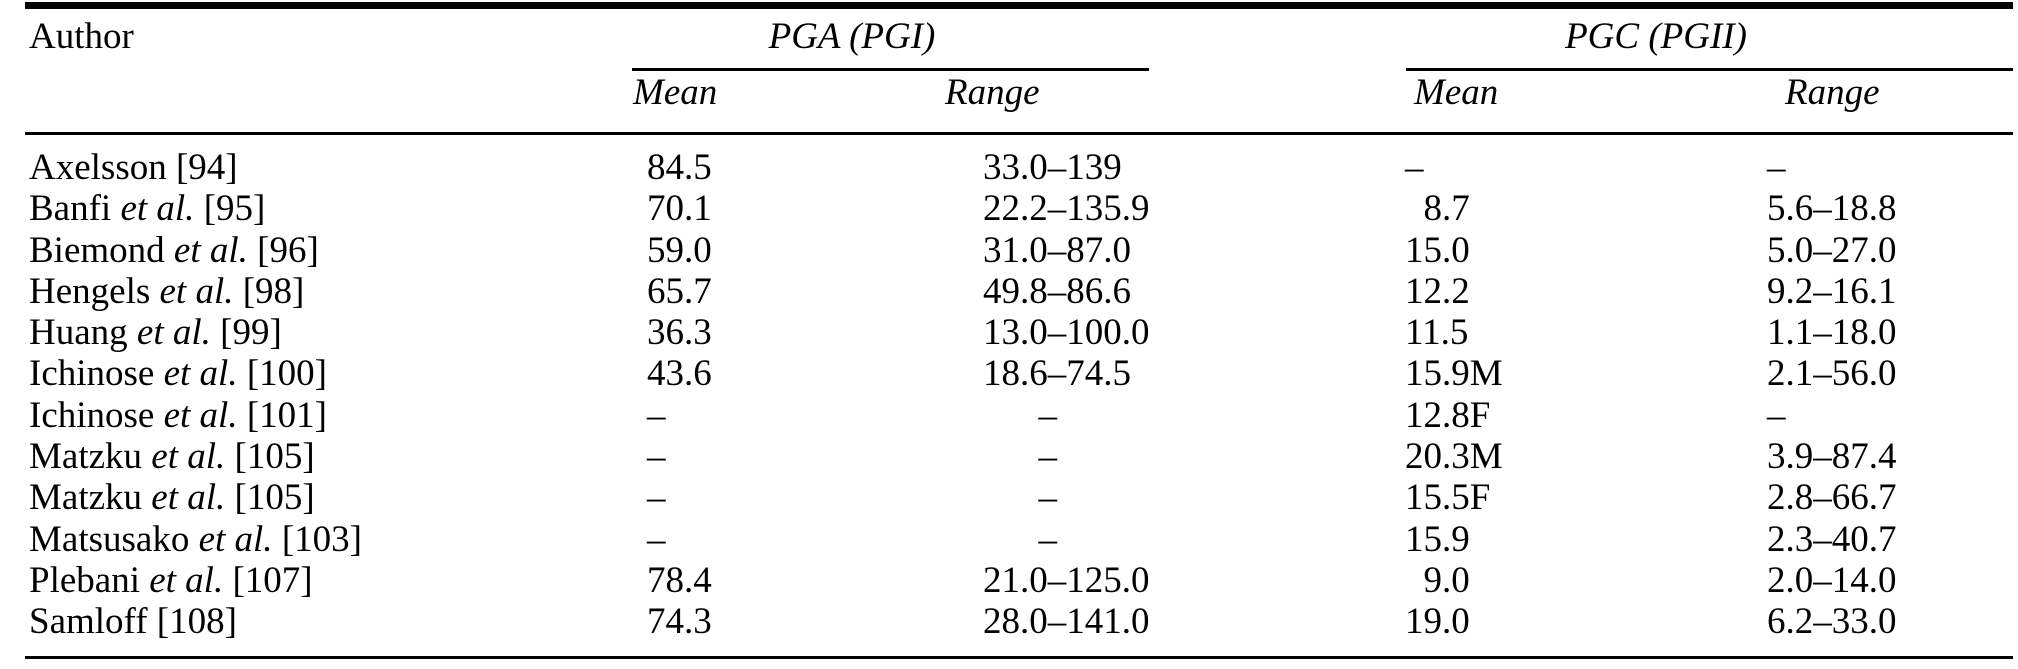  What do you see at coordinates (1456, 92) in the screenshot?
I see `column-header-pgc-mean: Mean` at bounding box center [1456, 92].